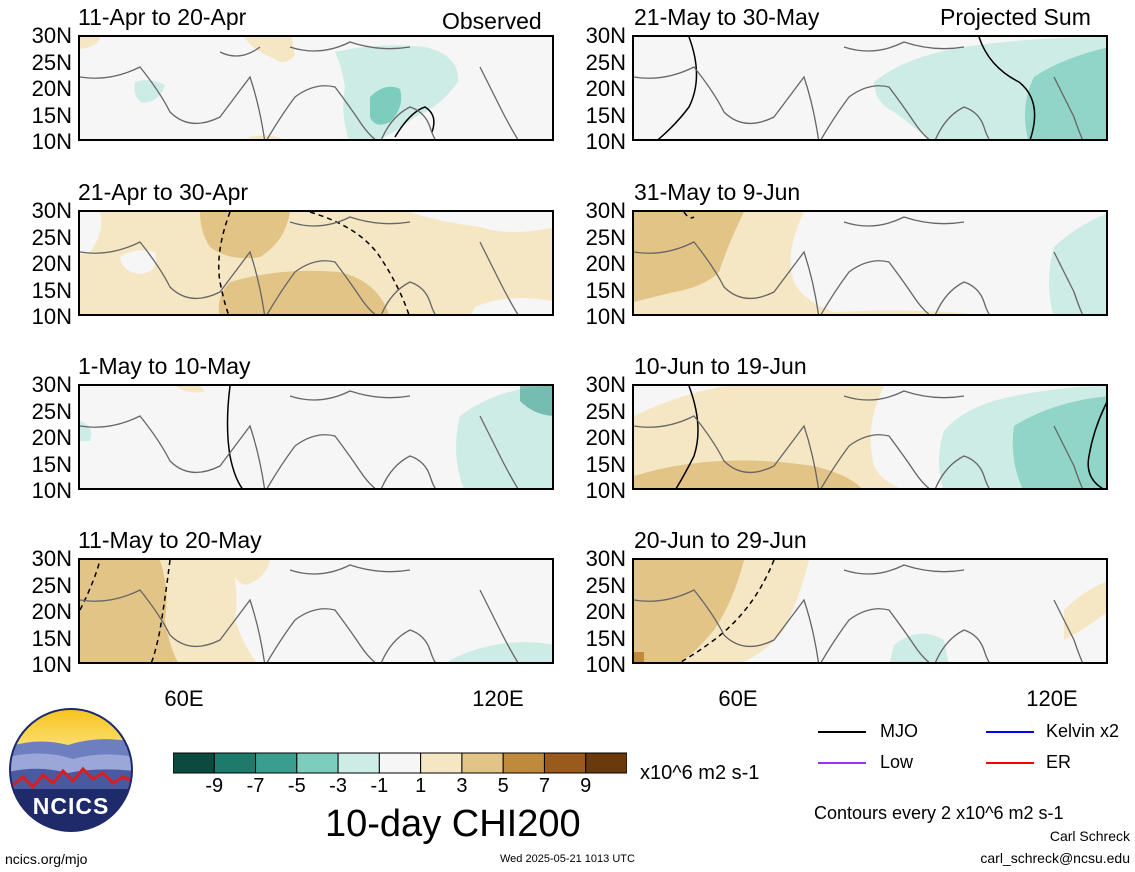  Describe the element at coordinates (46, 859) in the screenshot. I see `site-url: ncics.org/mjo` at that location.